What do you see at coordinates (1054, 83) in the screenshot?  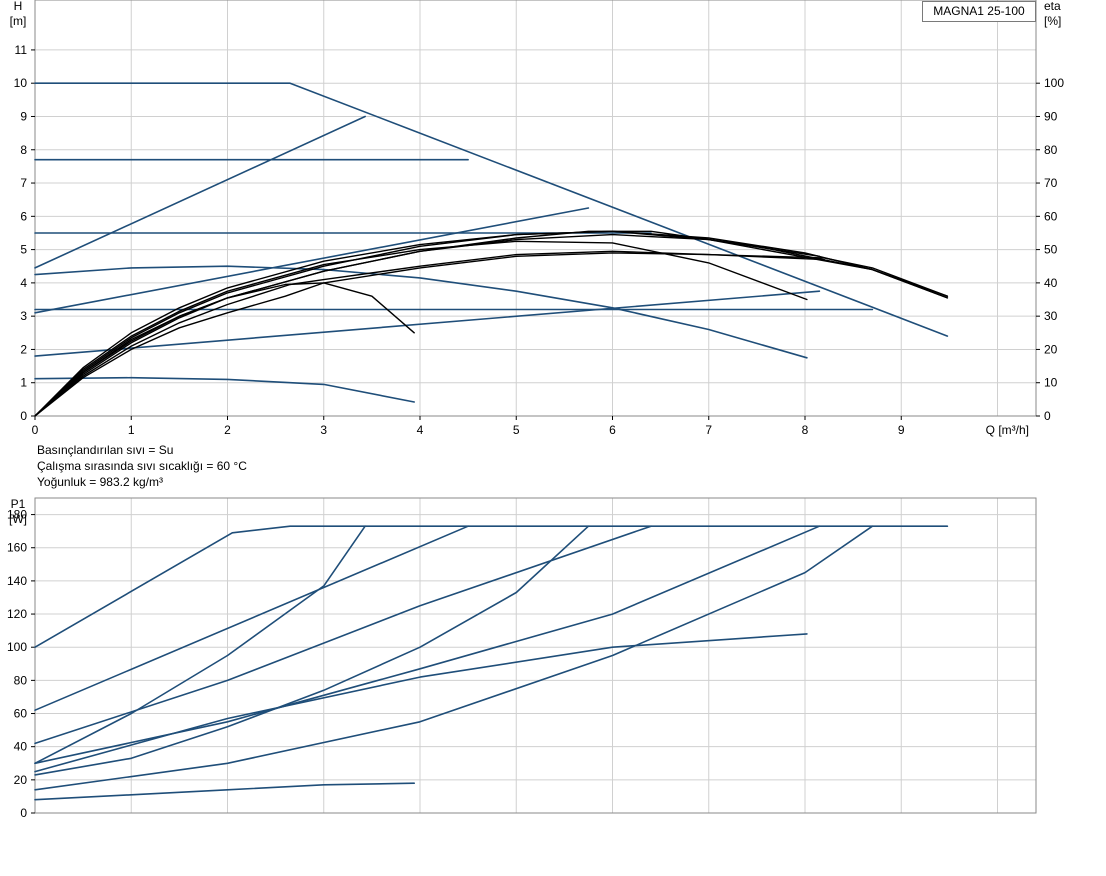 I see `y2-tick-label: 100` at bounding box center [1054, 83].